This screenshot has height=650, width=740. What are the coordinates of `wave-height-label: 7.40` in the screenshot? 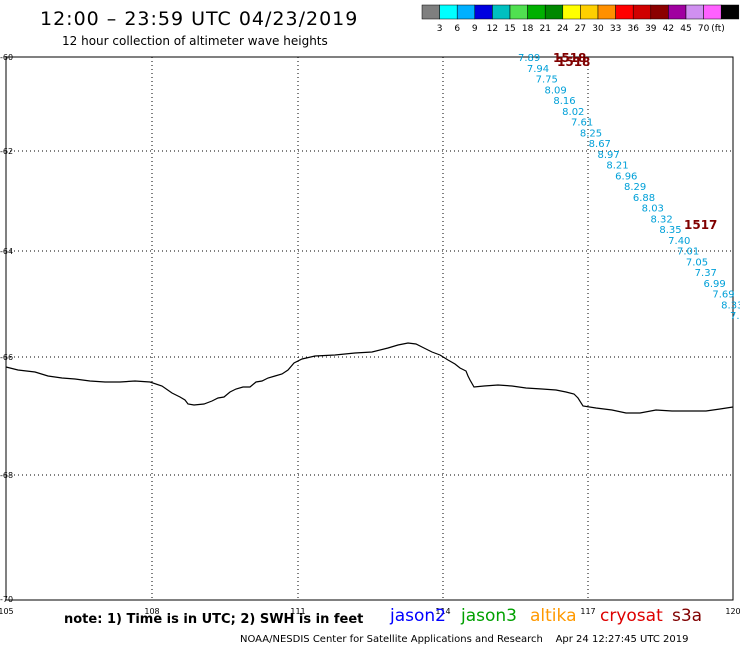 It's located at (679, 241).